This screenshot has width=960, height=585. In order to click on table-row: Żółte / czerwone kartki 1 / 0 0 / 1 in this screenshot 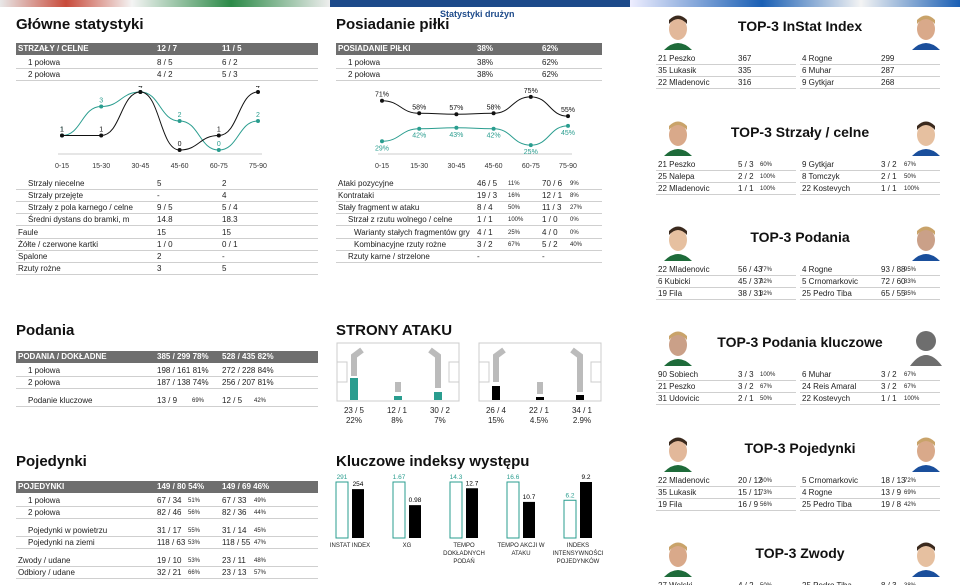, I will do `click(167, 245)`.